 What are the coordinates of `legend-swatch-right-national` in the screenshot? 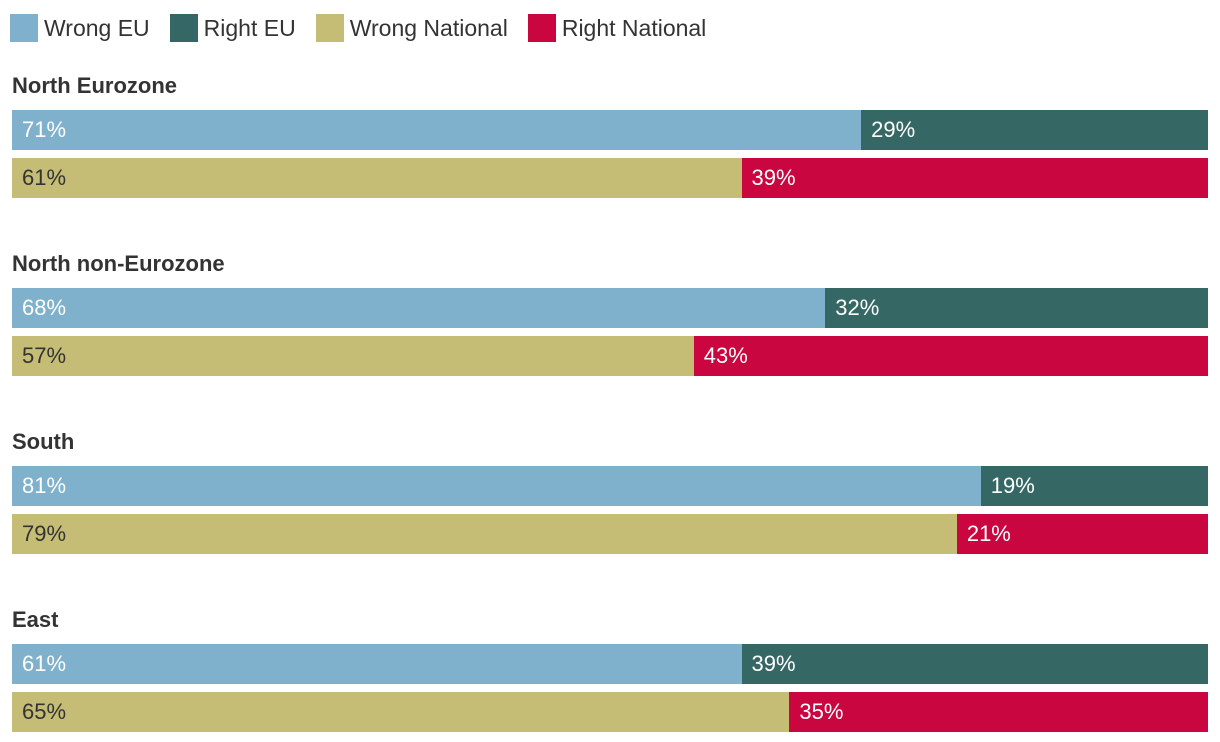 It's located at (541, 28).